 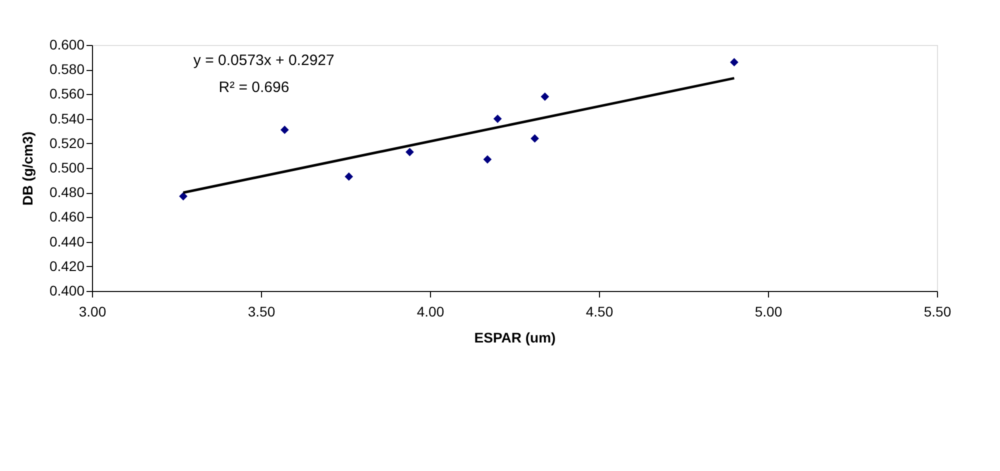 What do you see at coordinates (67, 241) in the screenshot?
I see `y-tick-label: 0.440` at bounding box center [67, 241].